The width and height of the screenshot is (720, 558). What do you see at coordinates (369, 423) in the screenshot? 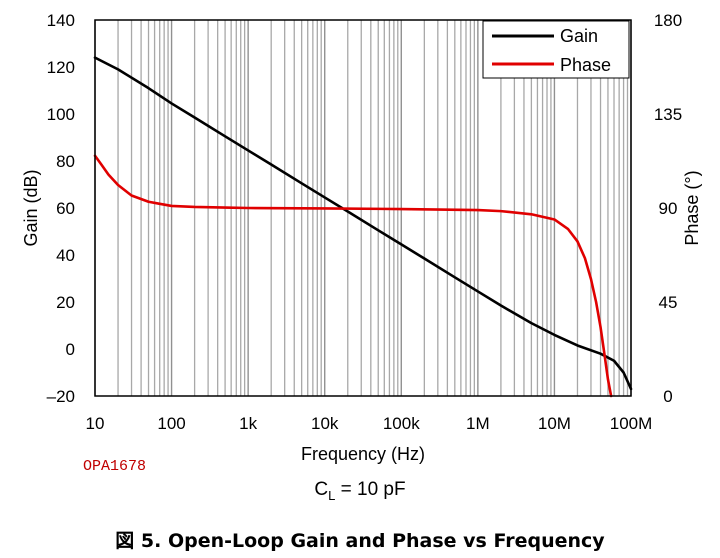
I see `x-tick-labels: 10 100 1k 10k 100k 1M 10M 100M` at bounding box center [369, 423].